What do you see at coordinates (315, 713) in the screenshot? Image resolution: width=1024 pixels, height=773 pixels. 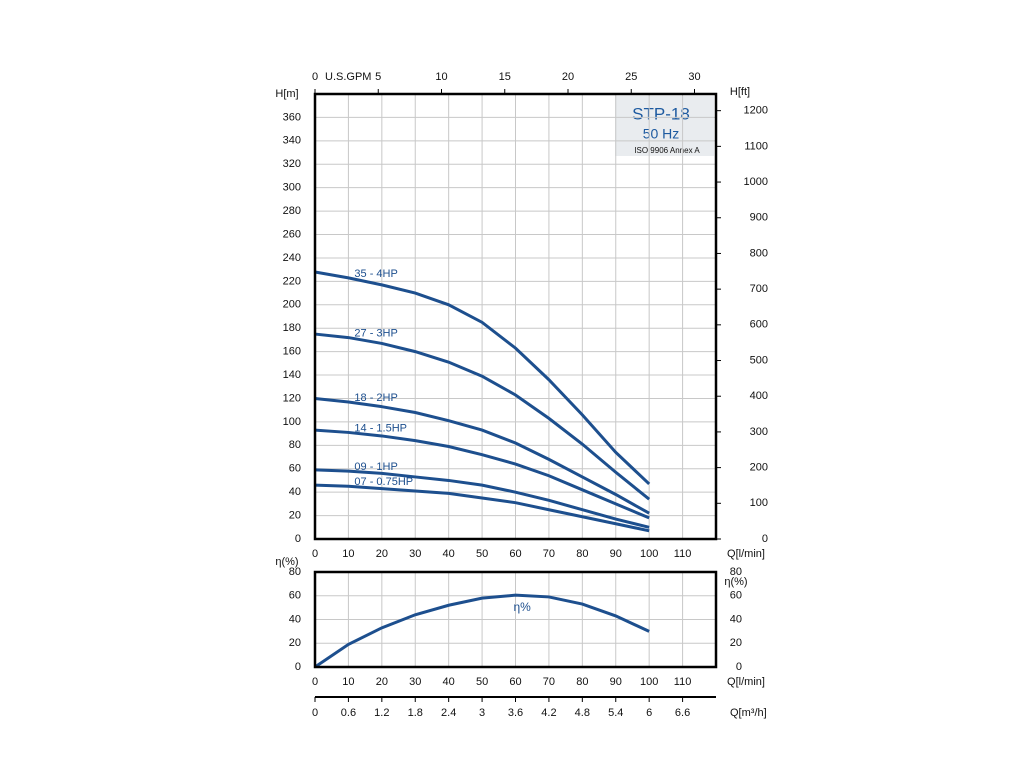 I see `x3-tick-label: 0` at bounding box center [315, 713].